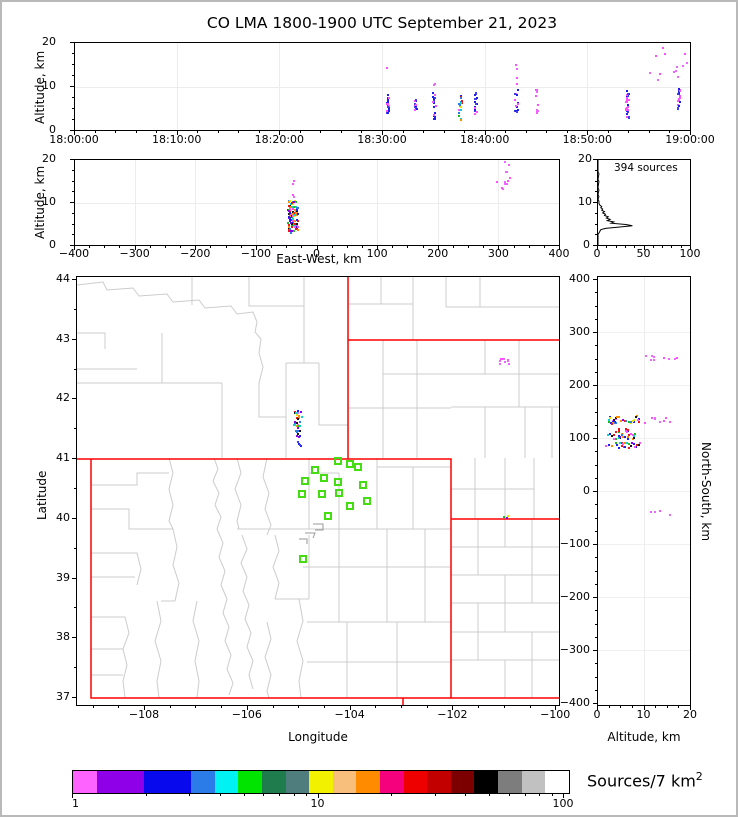 This screenshot has height=817, width=738. What do you see at coordinates (49, 85) in the screenshot?
I see `alt-tick-label: 10` at bounding box center [49, 85].